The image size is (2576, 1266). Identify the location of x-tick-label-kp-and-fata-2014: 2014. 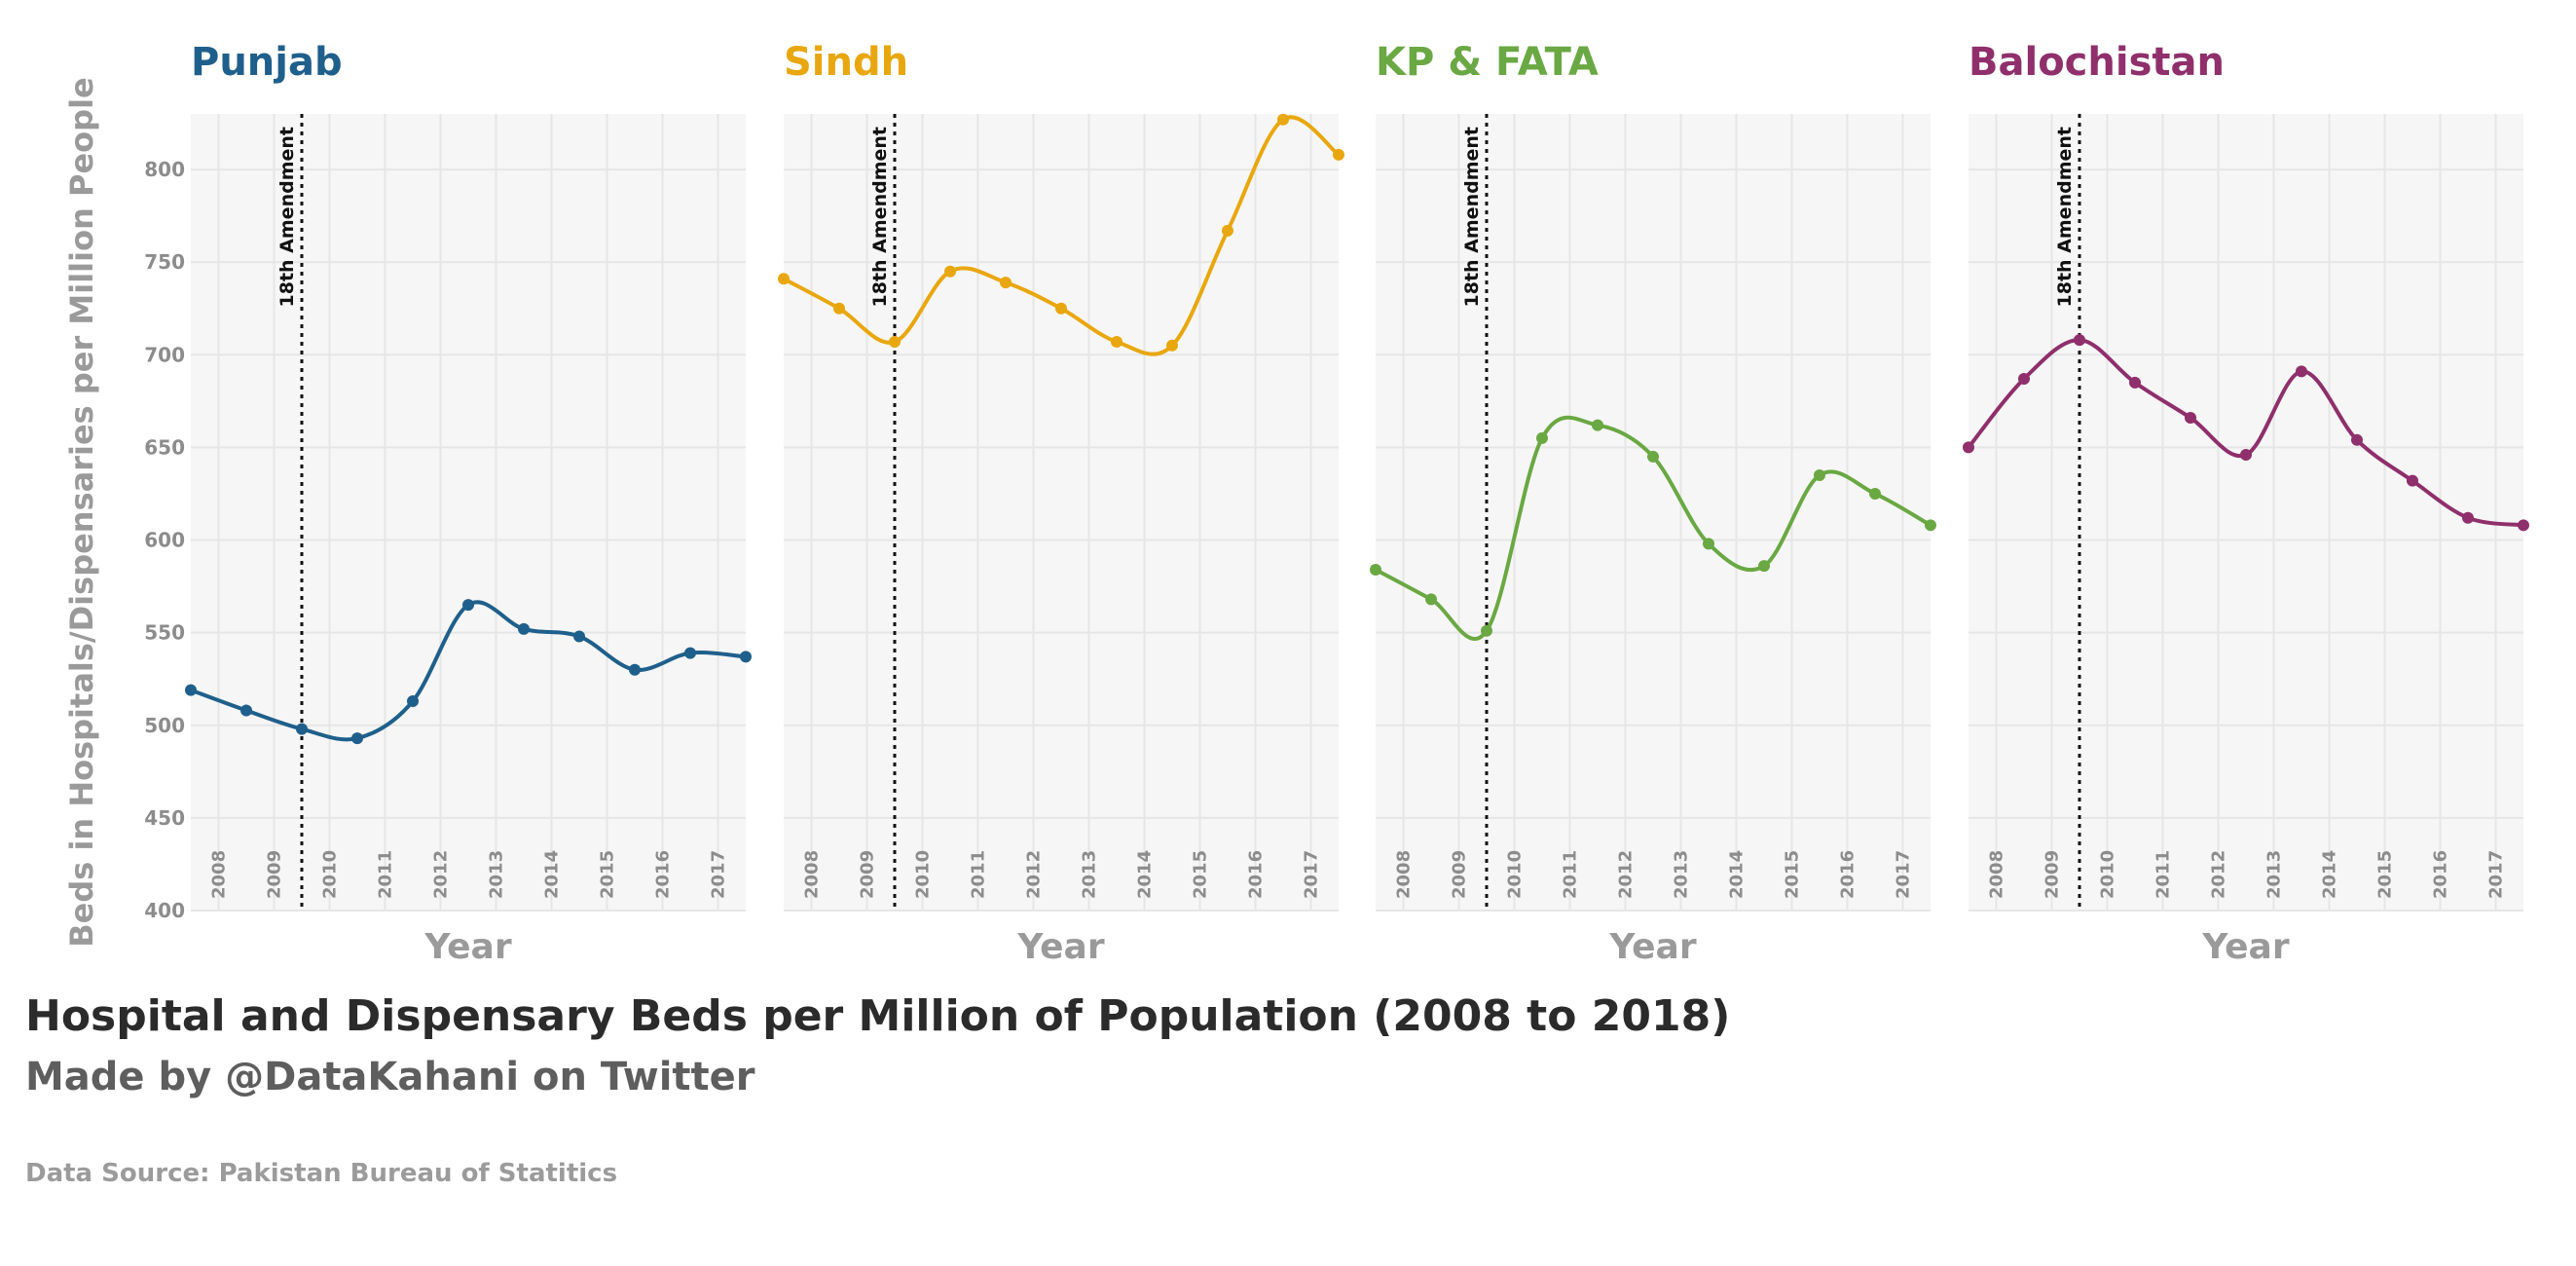
(1737, 874).